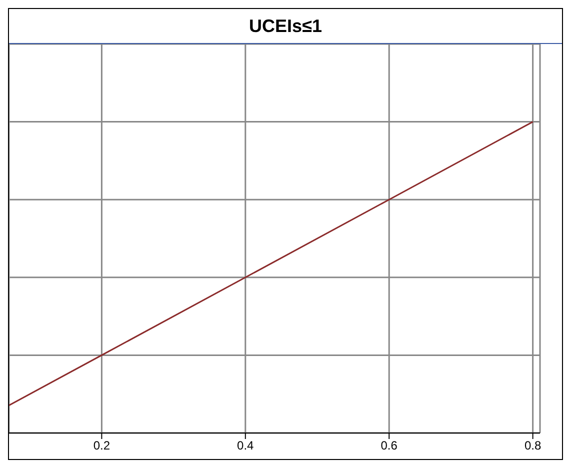 This screenshot has width=571, height=468. I want to click on x-tick-label: 0.4, so click(245, 445).